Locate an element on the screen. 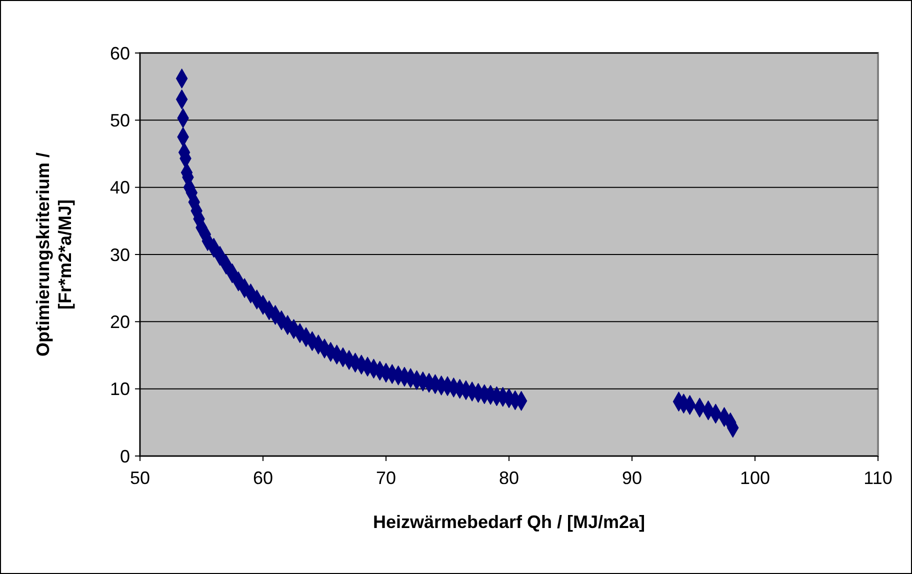  x-tick-label: 60 is located at coordinates (263, 478).